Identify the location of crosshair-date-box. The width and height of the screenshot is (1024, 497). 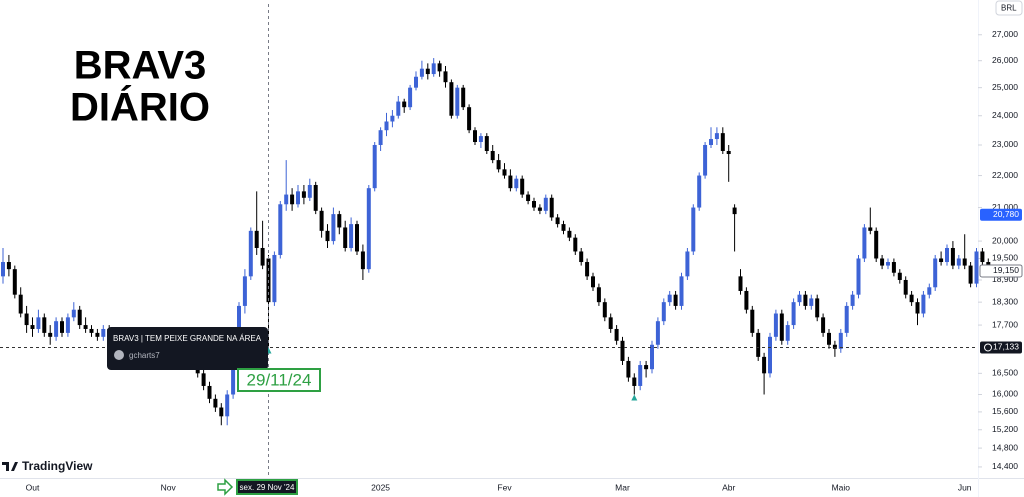
(267, 487).